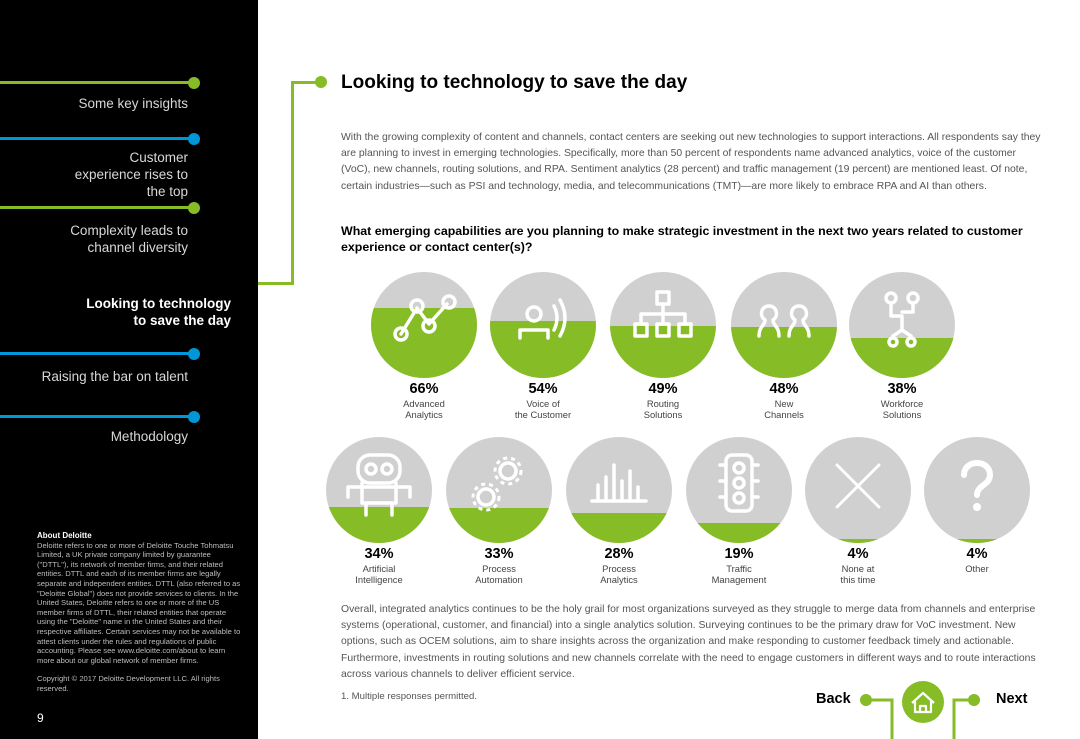 The image size is (1080, 739). I want to click on bar-chart-icon, so click(619, 483).